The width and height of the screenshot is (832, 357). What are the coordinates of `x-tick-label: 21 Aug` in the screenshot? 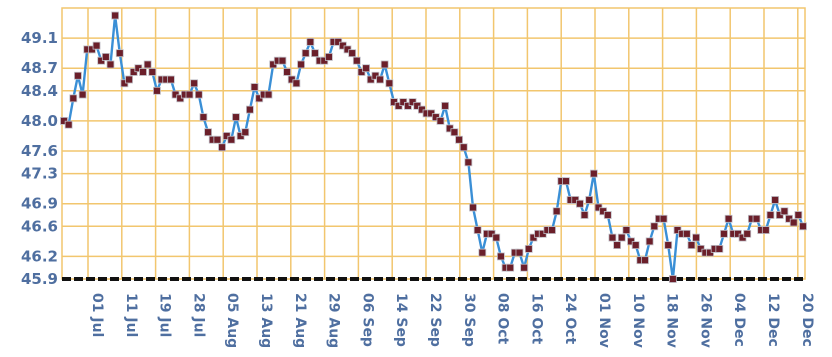 It's located at (300, 320).